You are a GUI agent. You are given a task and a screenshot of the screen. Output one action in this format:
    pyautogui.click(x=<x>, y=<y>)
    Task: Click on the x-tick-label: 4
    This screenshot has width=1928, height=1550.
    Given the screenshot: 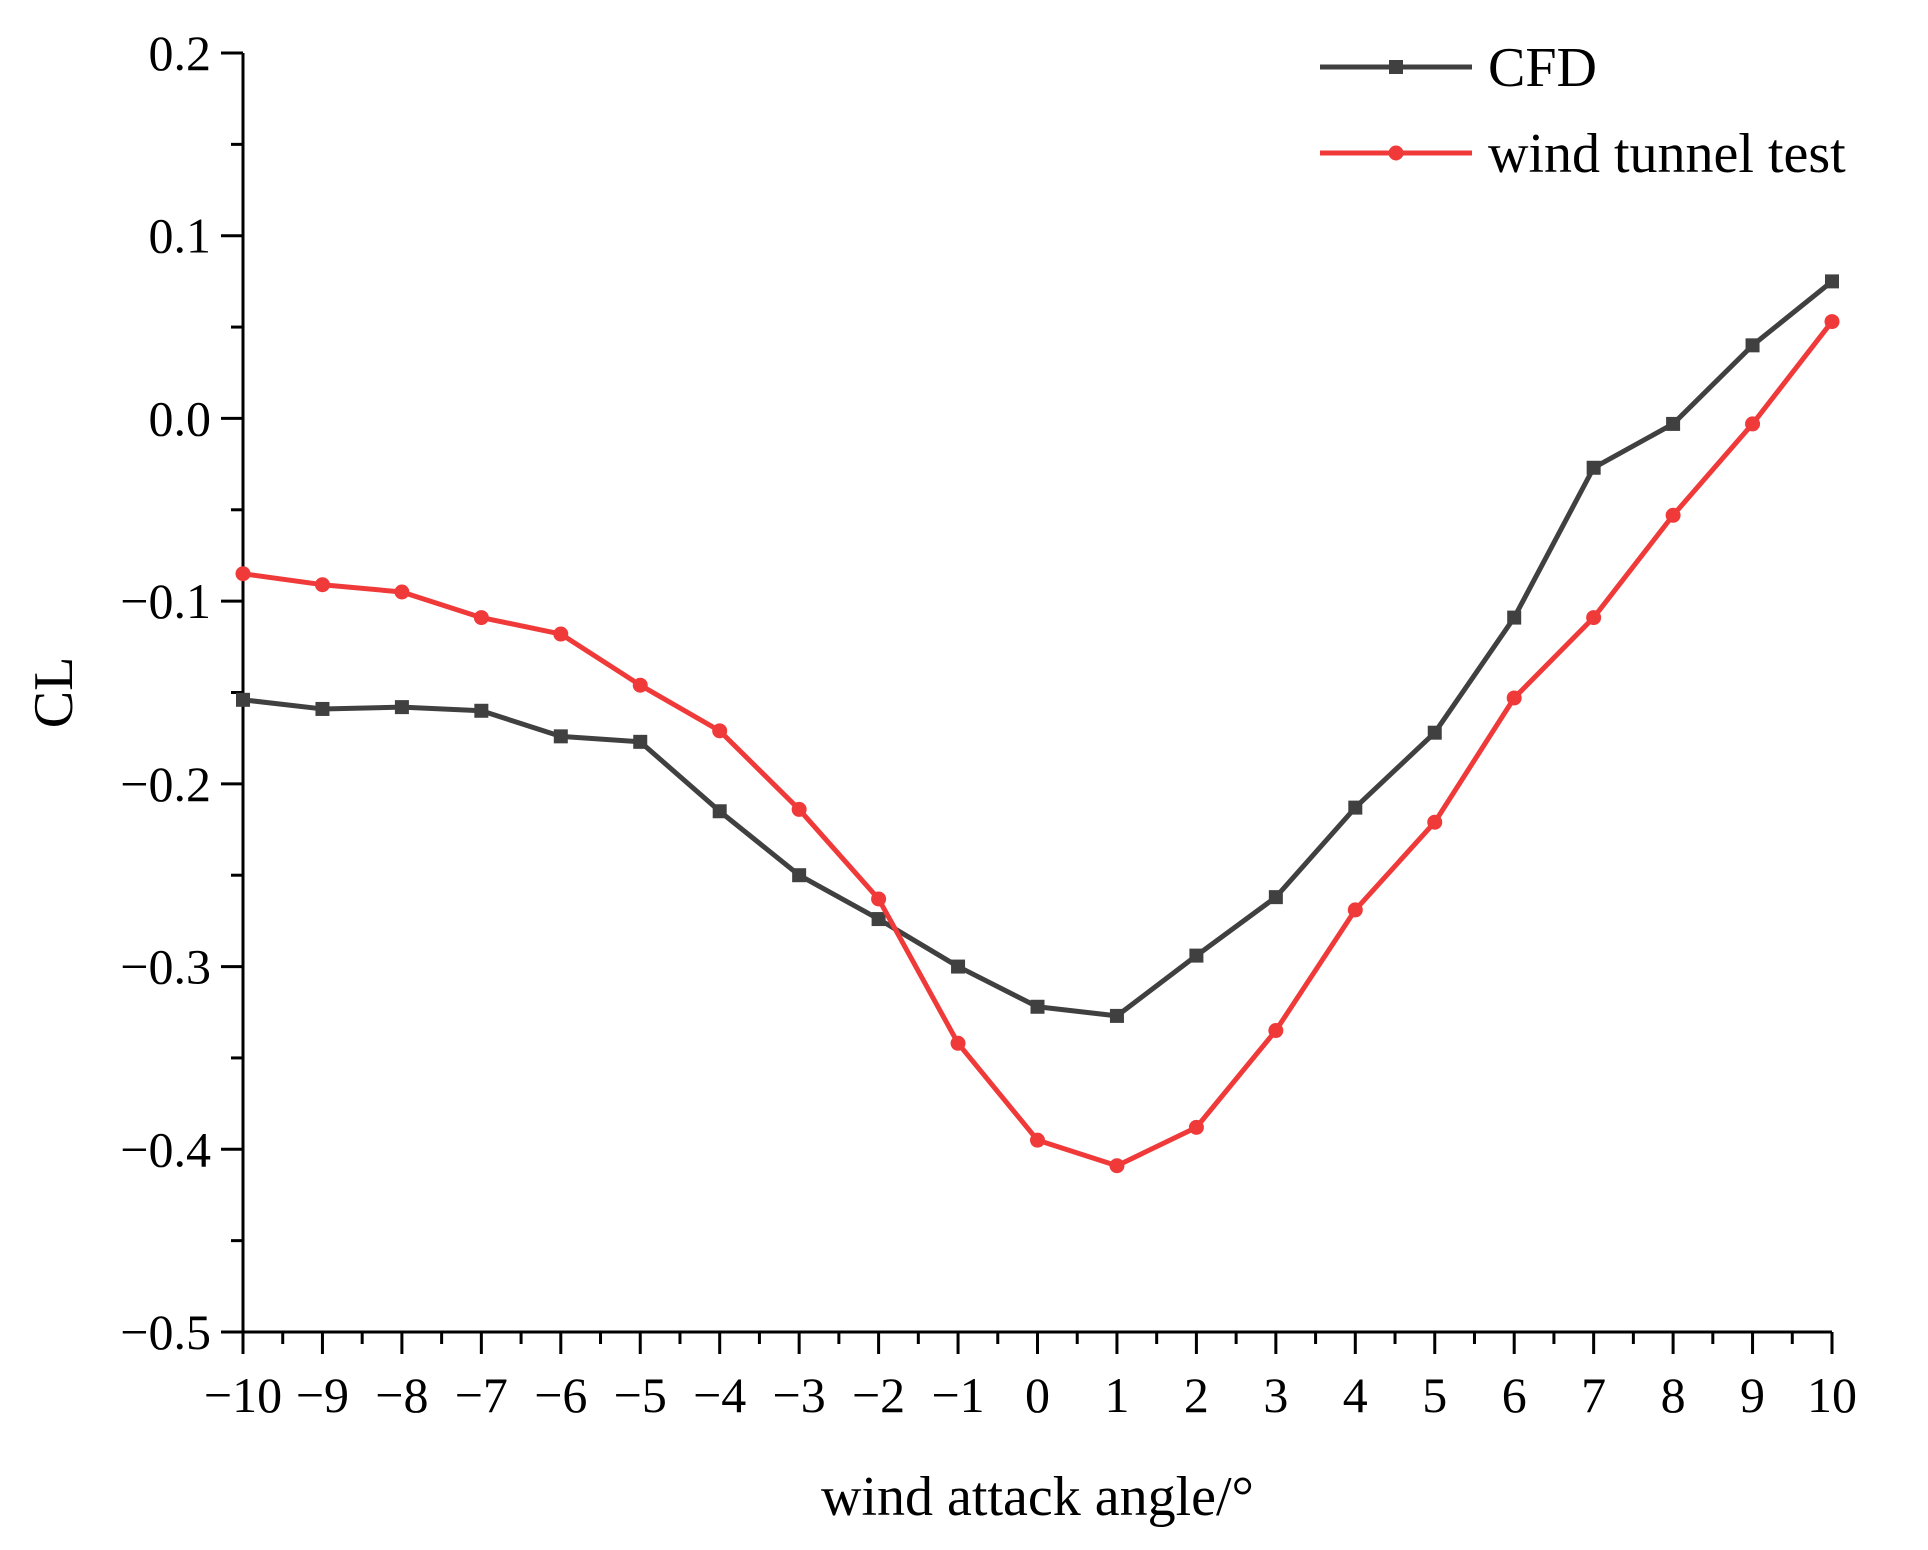 What is the action you would take?
    pyautogui.click(x=1355, y=1395)
    